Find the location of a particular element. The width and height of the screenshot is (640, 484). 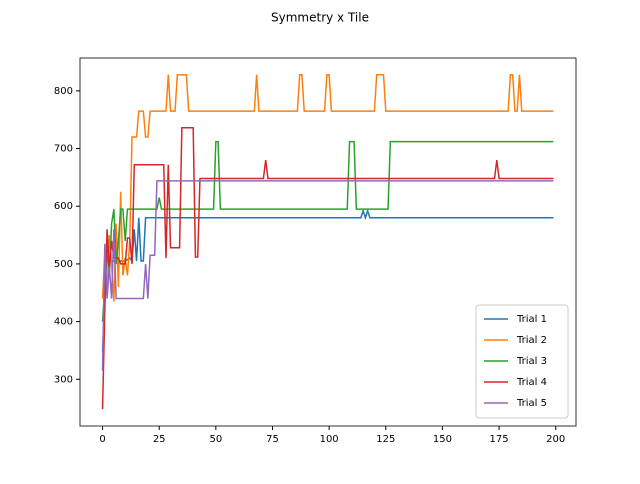

chart-title: Symmetry x Tile is located at coordinates (320, 18).